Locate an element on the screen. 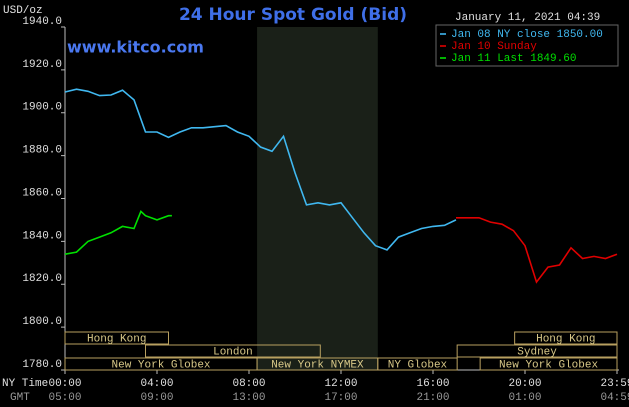 This screenshot has height=407, width=629. session-label: Sydney is located at coordinates (537, 352).